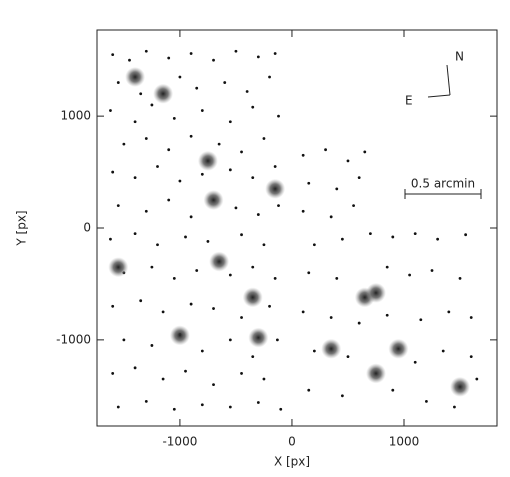 This screenshot has width=510, height=477. I want to click on y-axis-label: Y [px], so click(22, 228).